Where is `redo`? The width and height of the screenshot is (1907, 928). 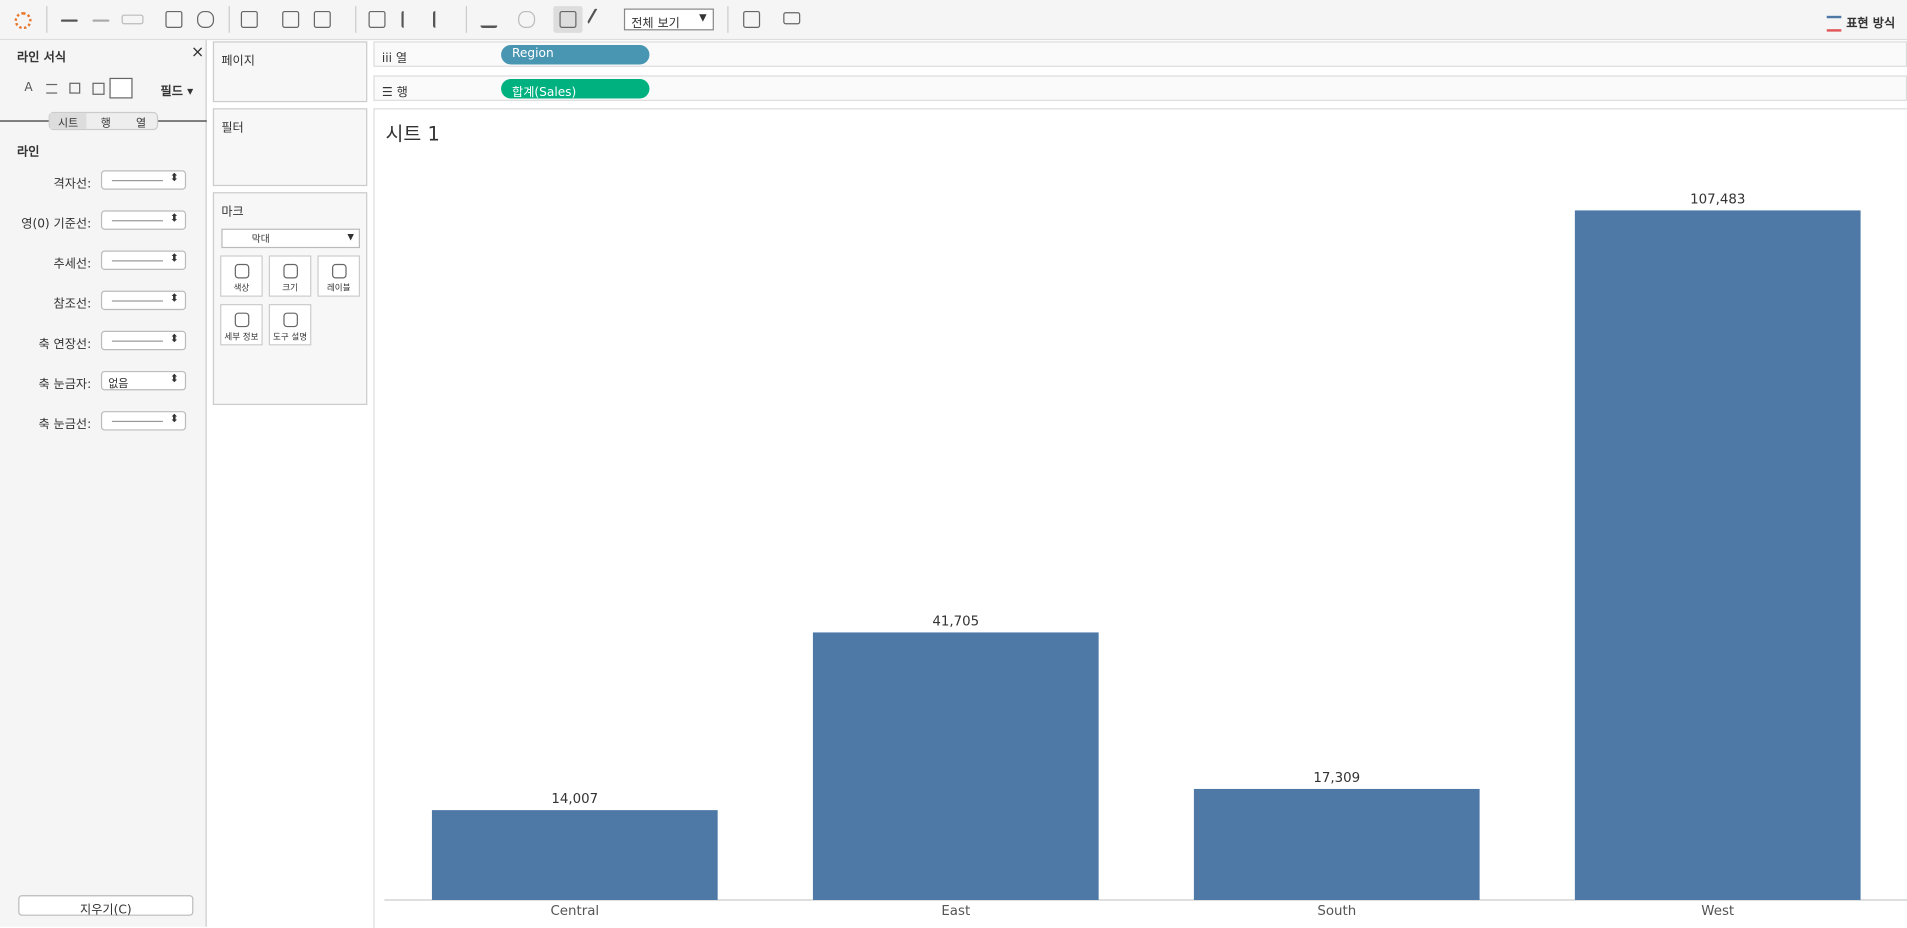
redo is located at coordinates (101, 20).